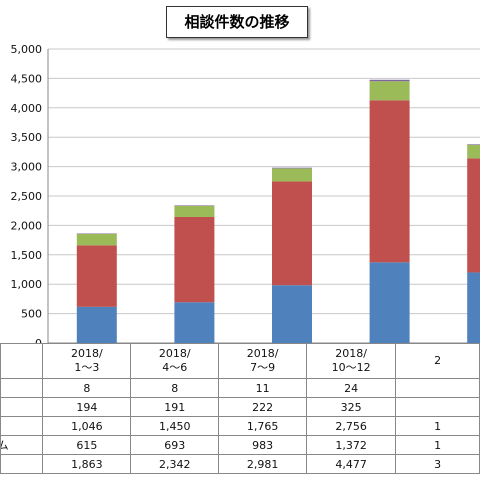 The height and width of the screenshot is (480, 480). I want to click on table-cell: 24, so click(351, 388).